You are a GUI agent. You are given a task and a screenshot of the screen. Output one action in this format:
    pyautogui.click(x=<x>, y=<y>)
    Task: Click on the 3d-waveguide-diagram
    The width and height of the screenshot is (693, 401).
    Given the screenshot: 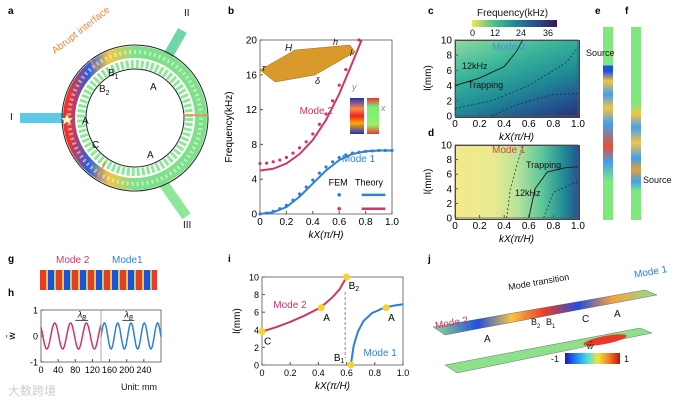 What is the action you would take?
    pyautogui.click(x=545, y=331)
    